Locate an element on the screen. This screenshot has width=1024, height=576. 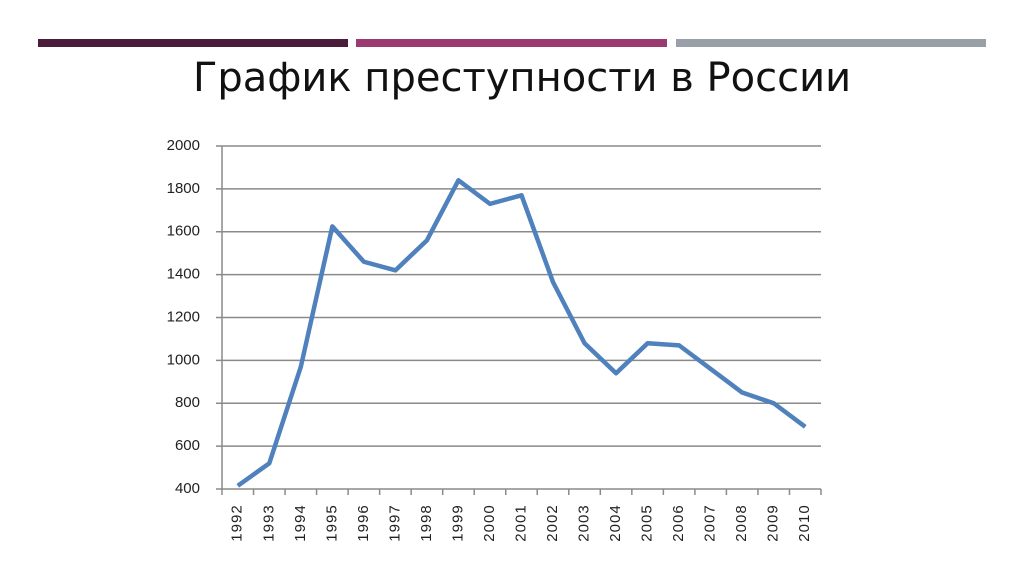
x-tick-label: 1993 is located at coordinates (268, 522).